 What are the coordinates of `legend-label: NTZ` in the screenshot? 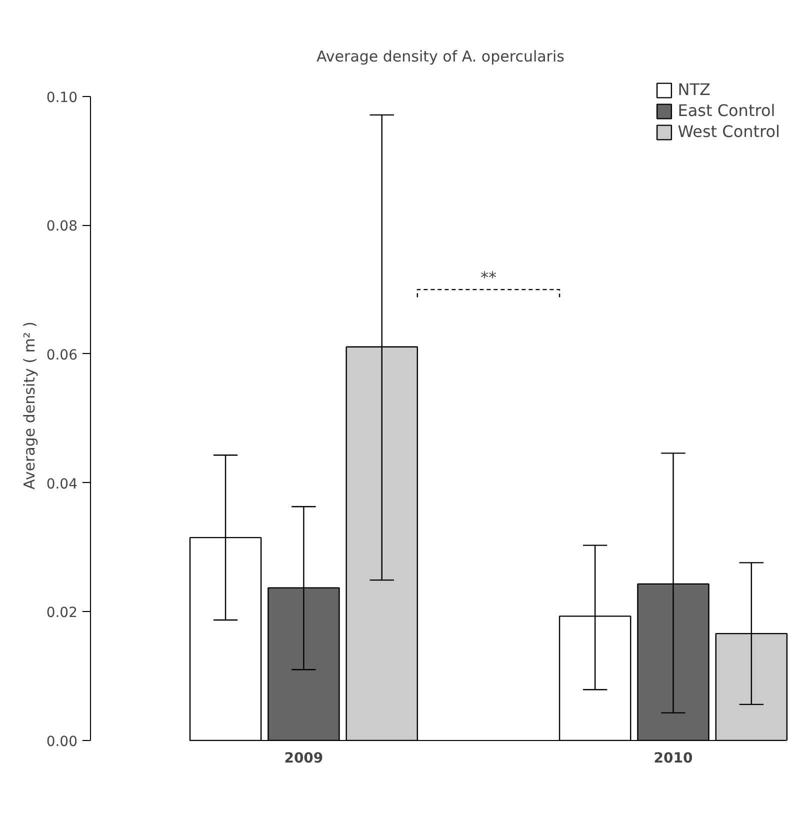 It's located at (694, 89).